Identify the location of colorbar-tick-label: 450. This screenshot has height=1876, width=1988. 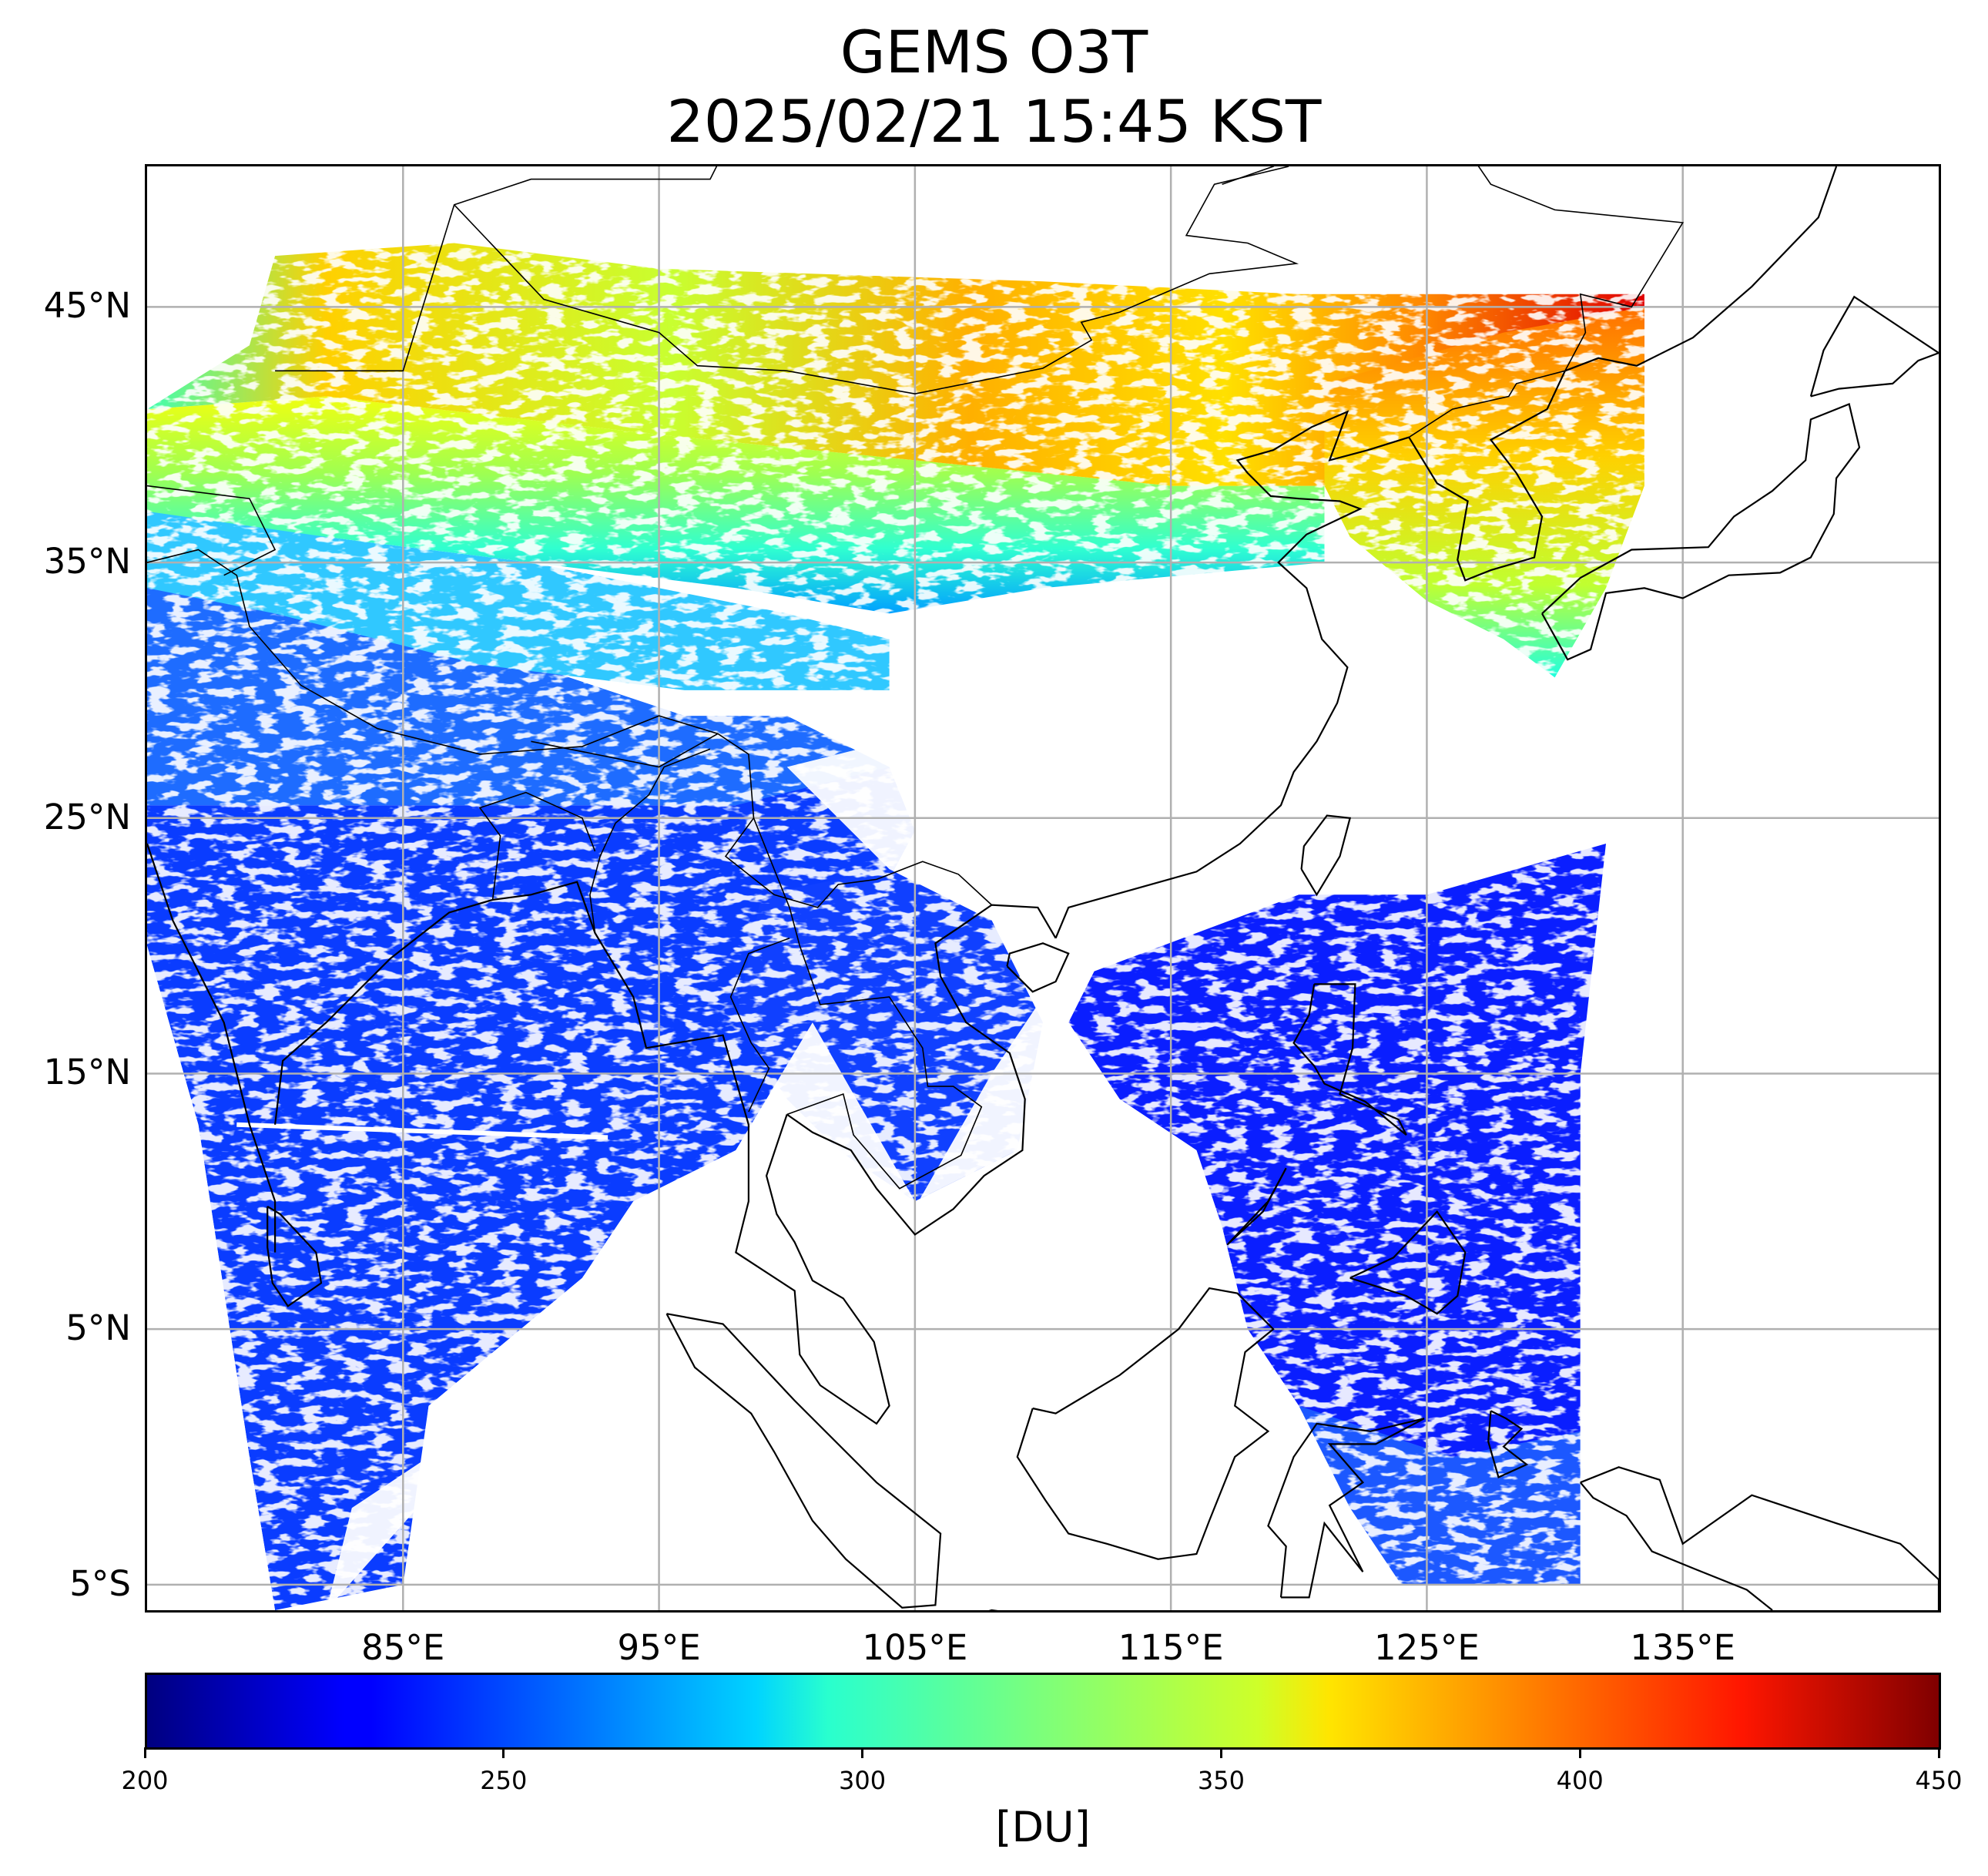
(1939, 1780).